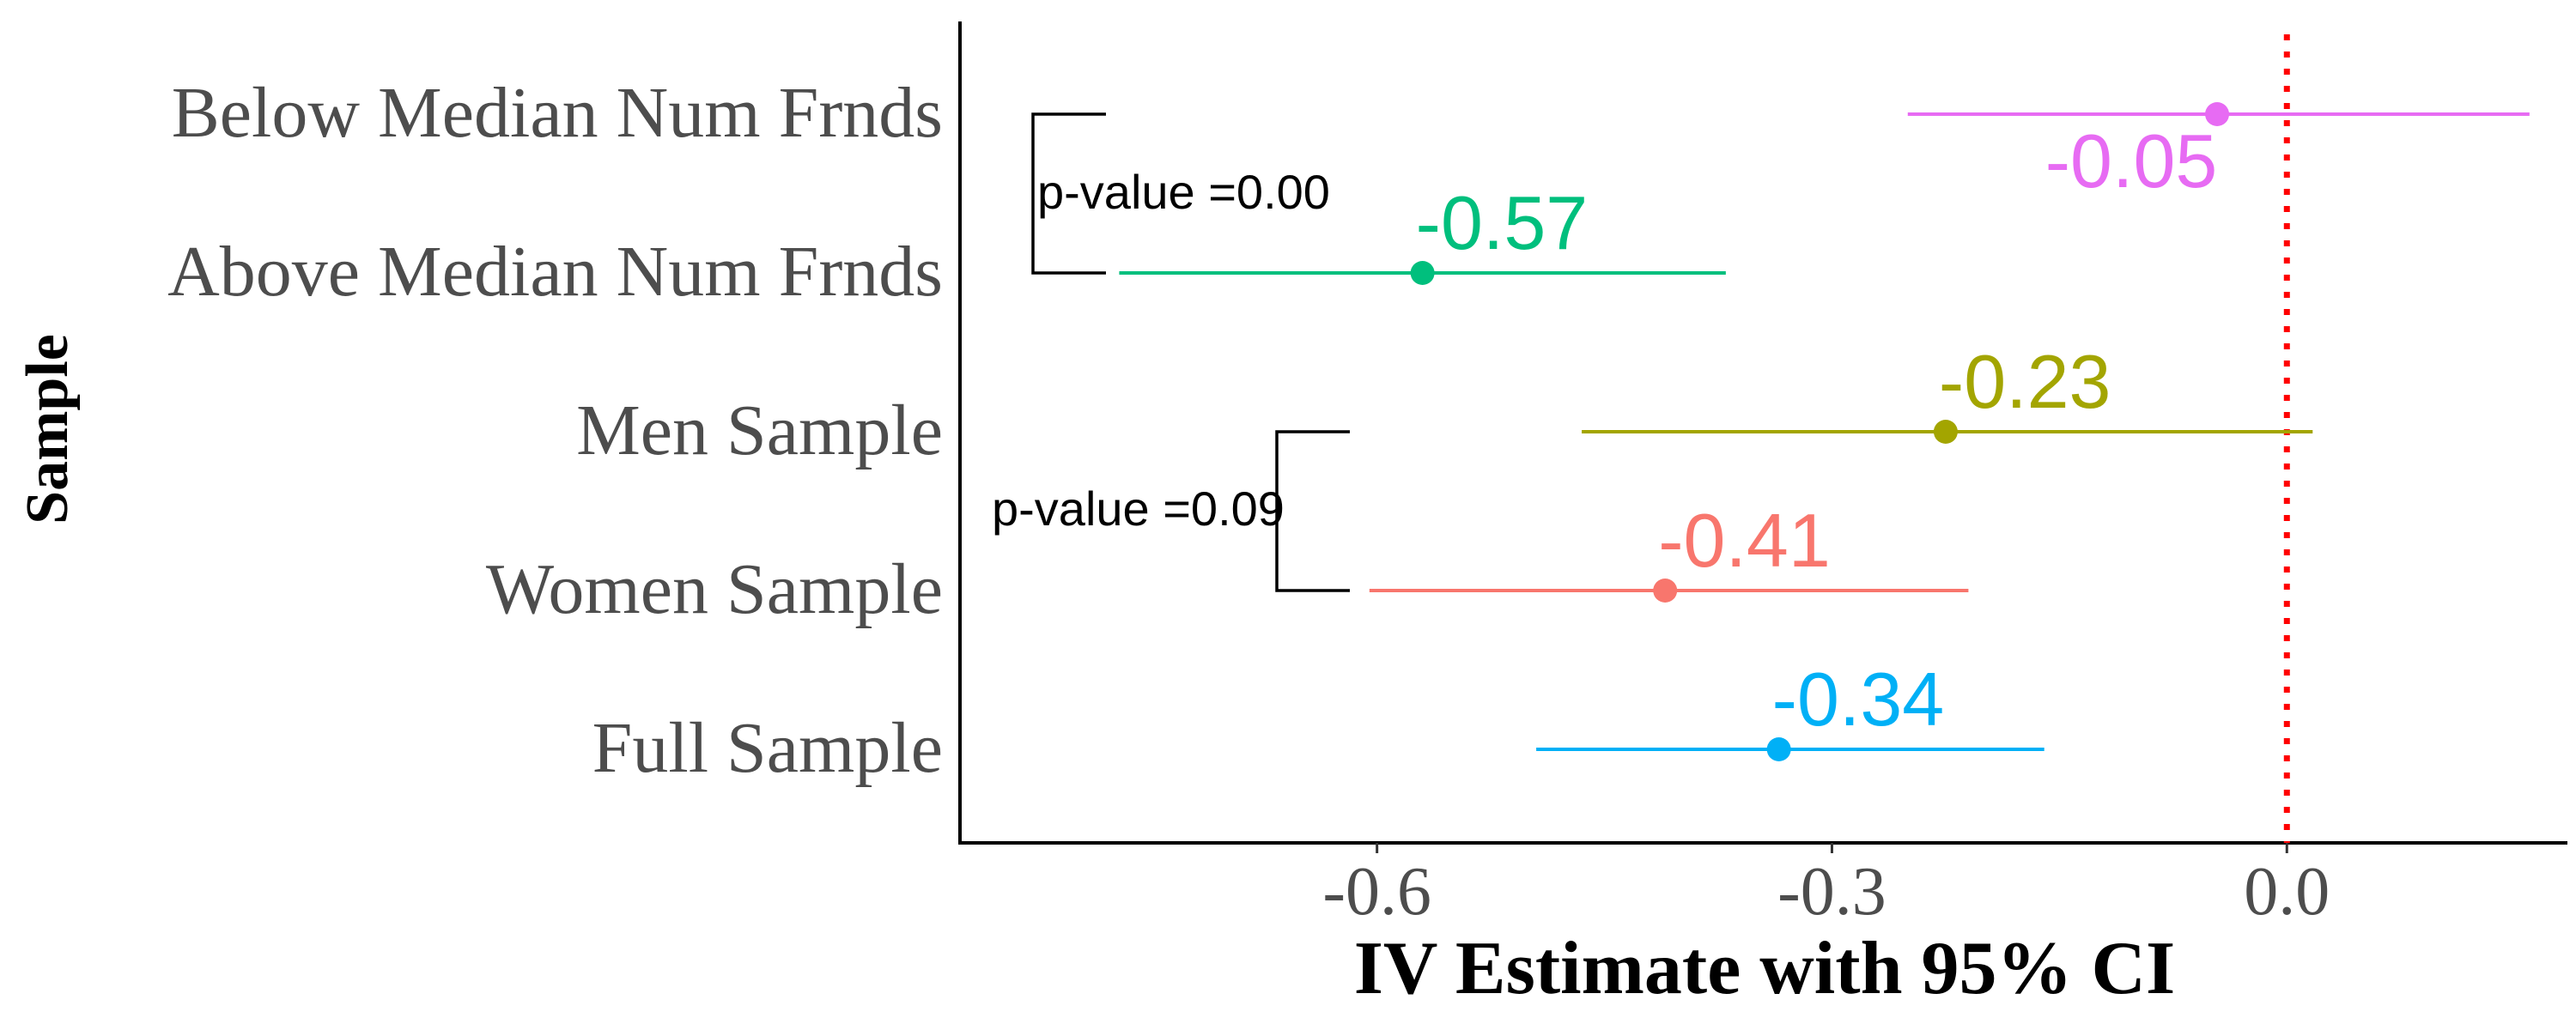  Describe the element at coordinates (2287, 892) in the screenshot. I see `x-tick-label: 0.0` at that location.